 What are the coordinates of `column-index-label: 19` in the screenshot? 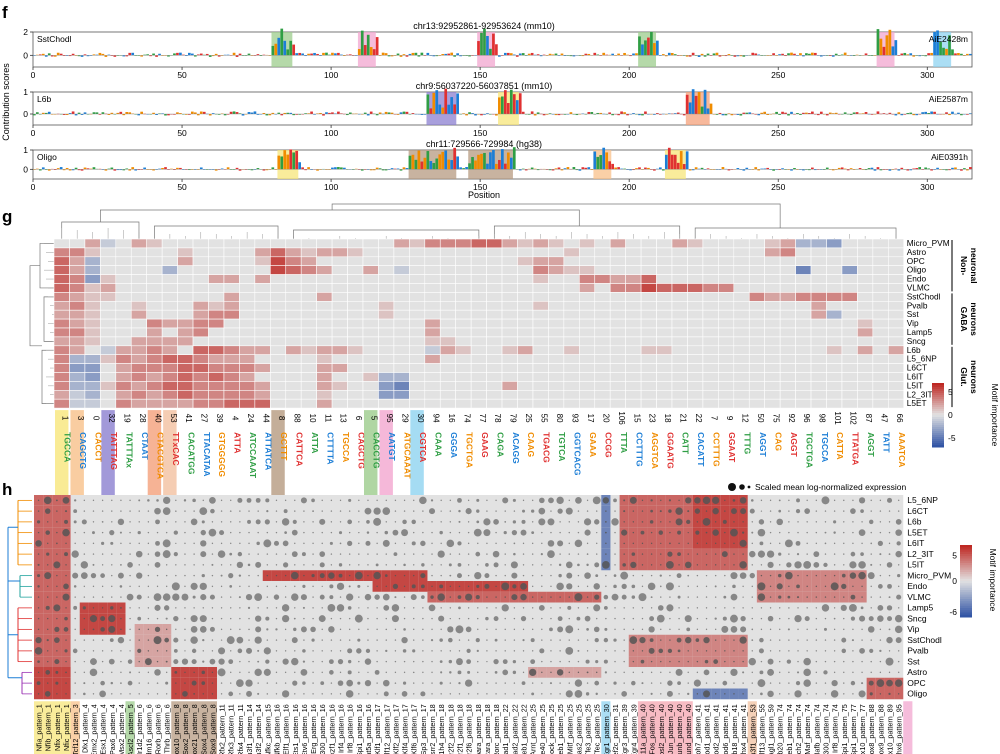 It's located at (126, 418).